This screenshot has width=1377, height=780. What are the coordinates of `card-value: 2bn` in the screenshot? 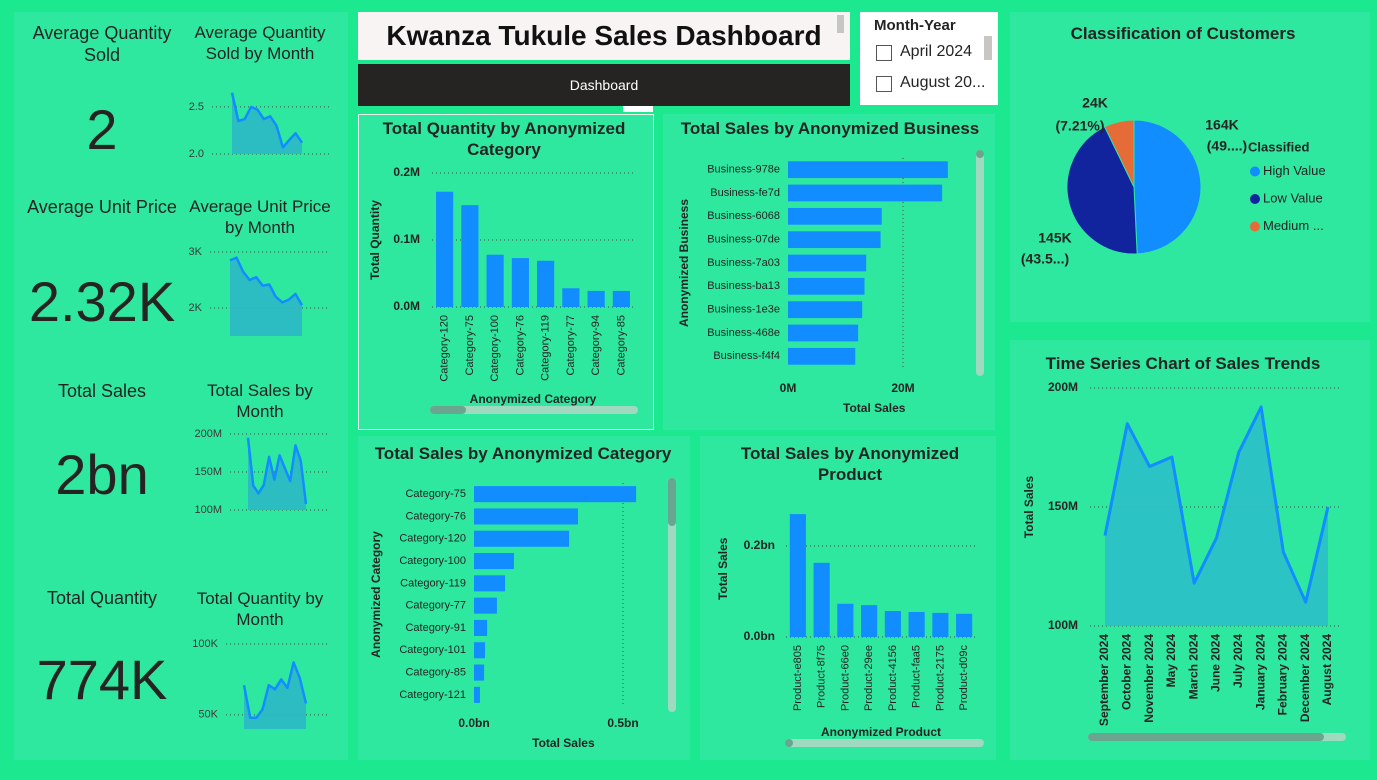 It's located at (102, 474).